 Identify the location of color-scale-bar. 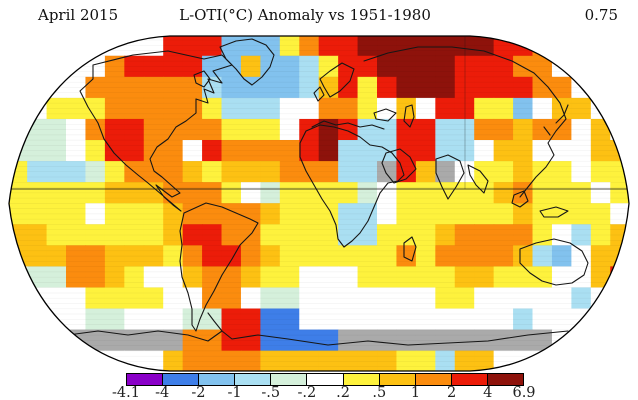
(325, 379).